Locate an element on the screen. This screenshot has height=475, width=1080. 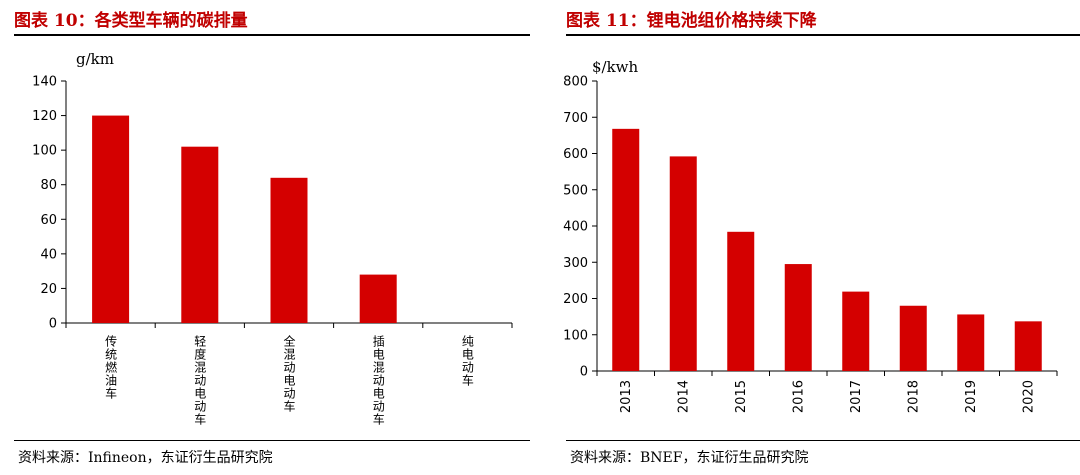
x-tick-label: 2015 is located at coordinates (741, 396).